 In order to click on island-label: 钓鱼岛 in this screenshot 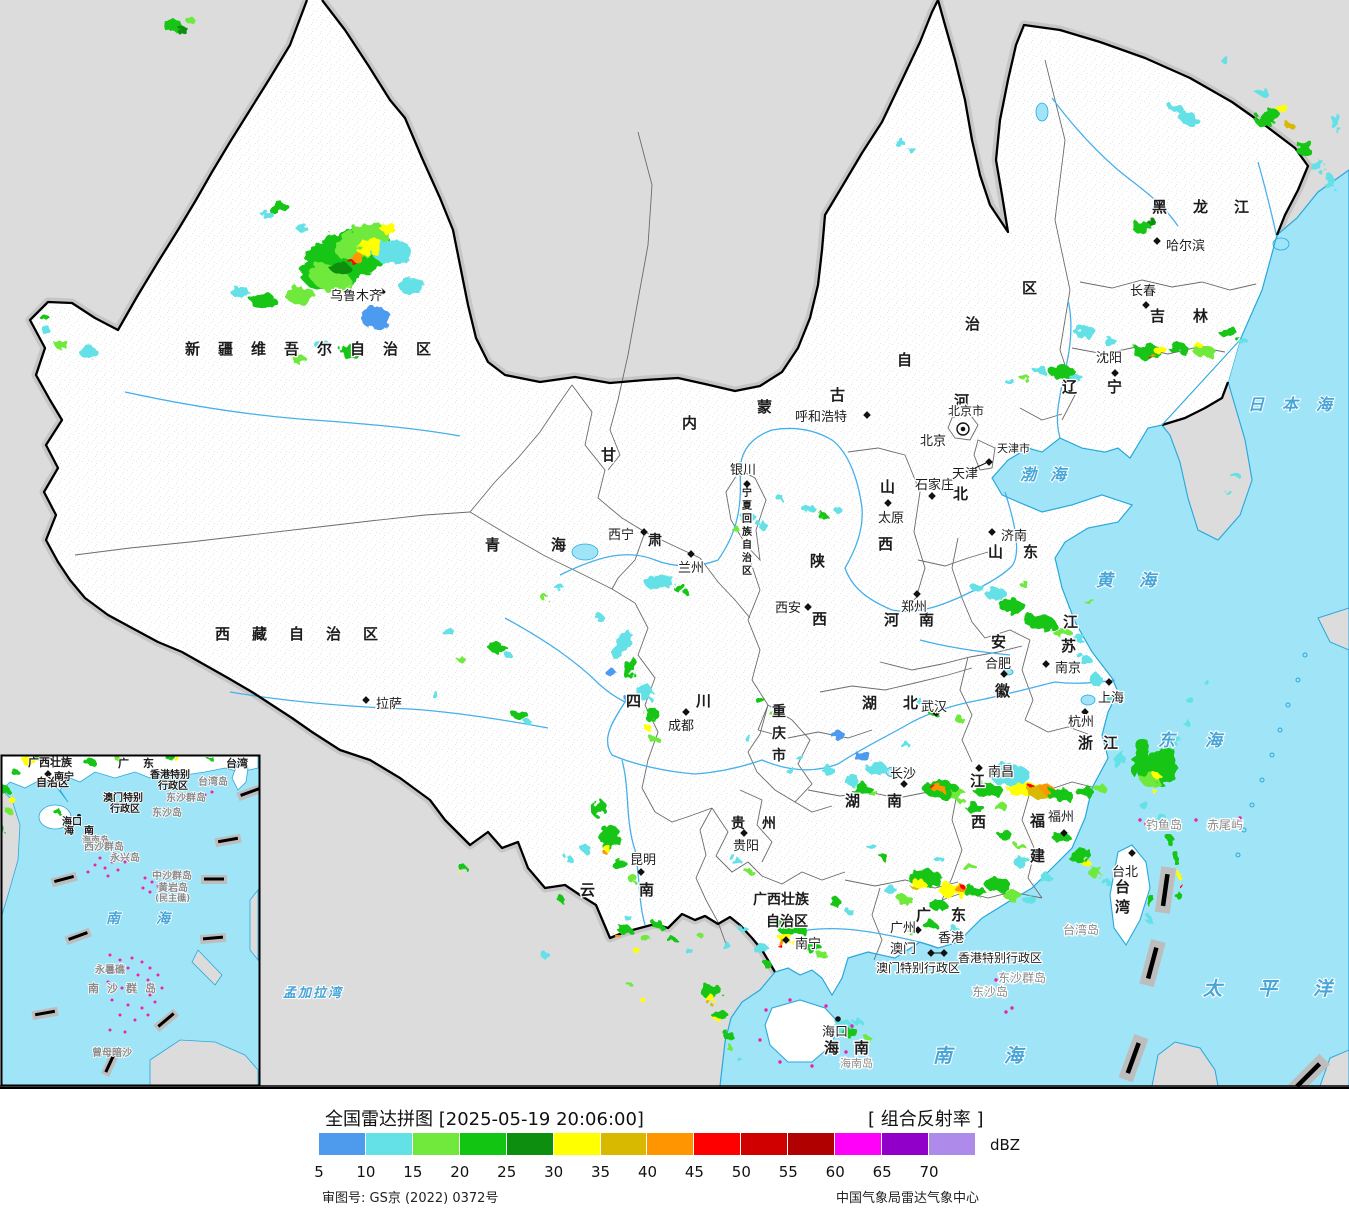, I will do `click(1164, 824)`.